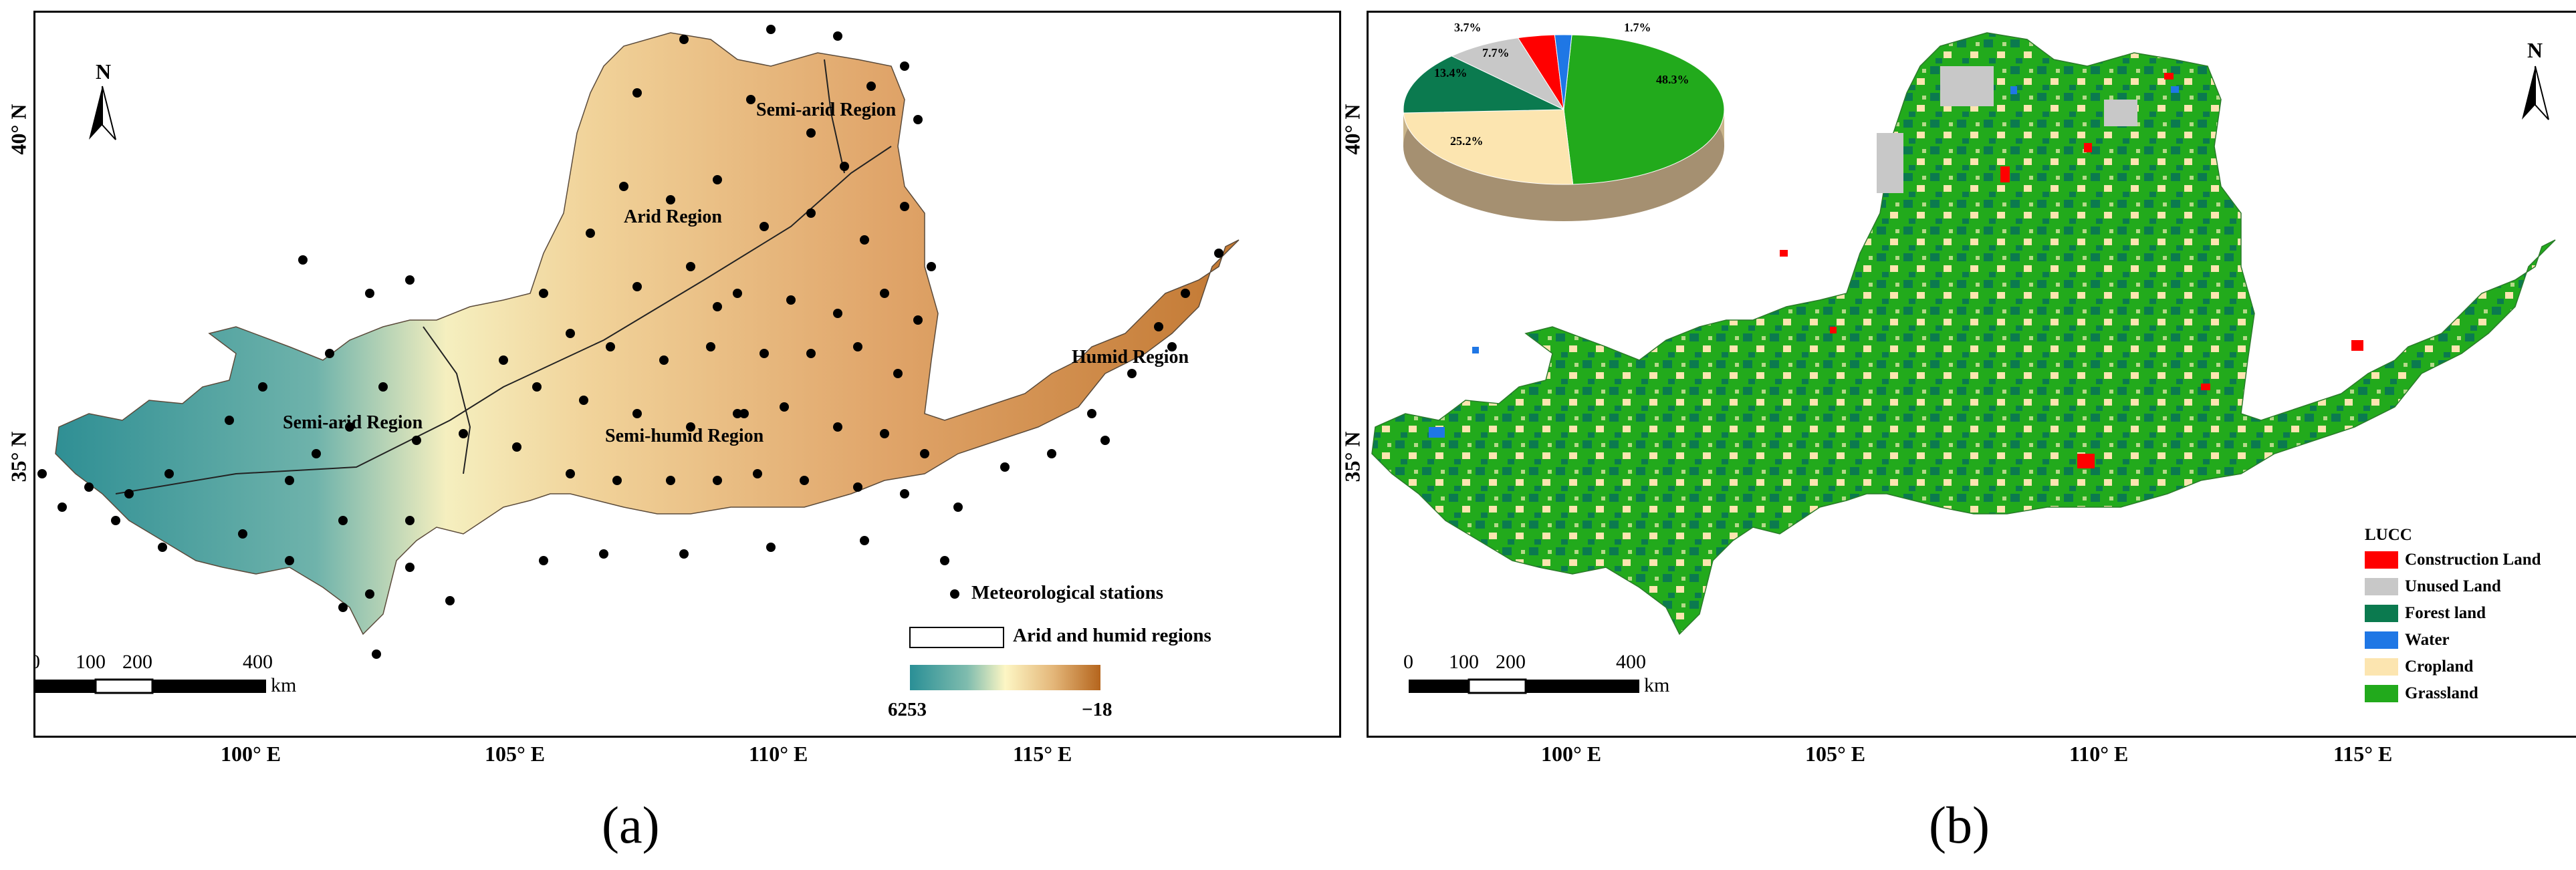  I want to click on lucc-legend-swatches, so click(2381, 626).